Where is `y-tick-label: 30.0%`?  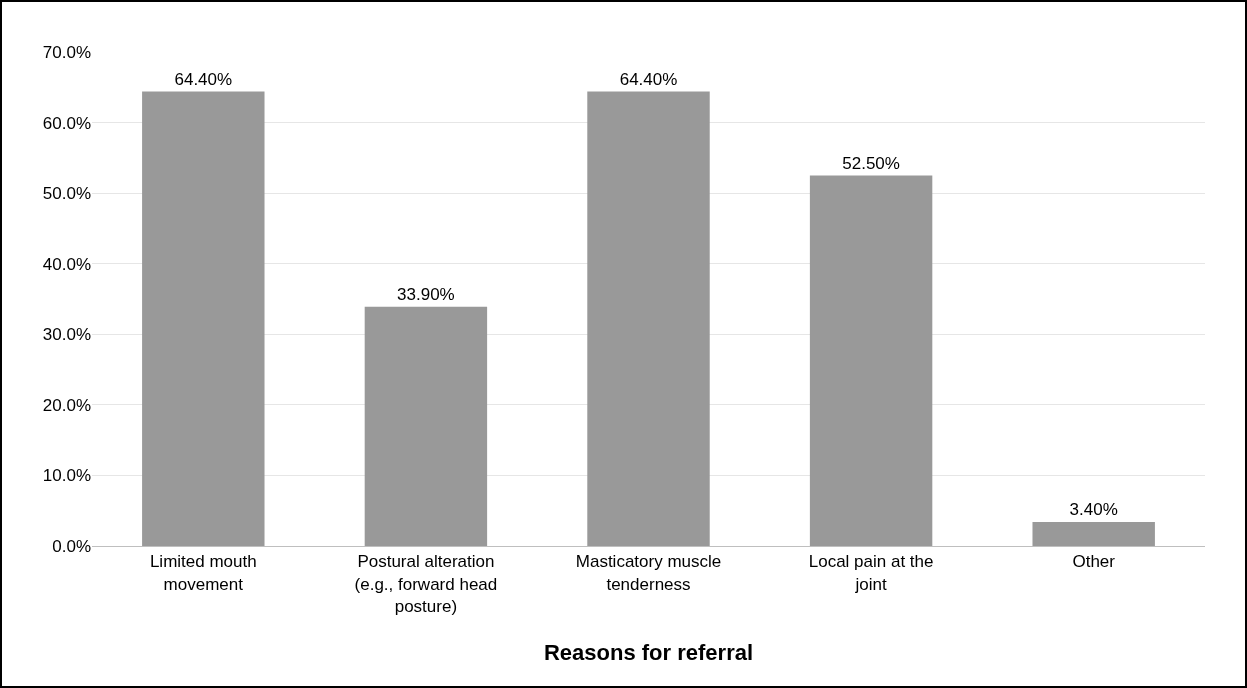
y-tick-label: 30.0% is located at coordinates (66, 335).